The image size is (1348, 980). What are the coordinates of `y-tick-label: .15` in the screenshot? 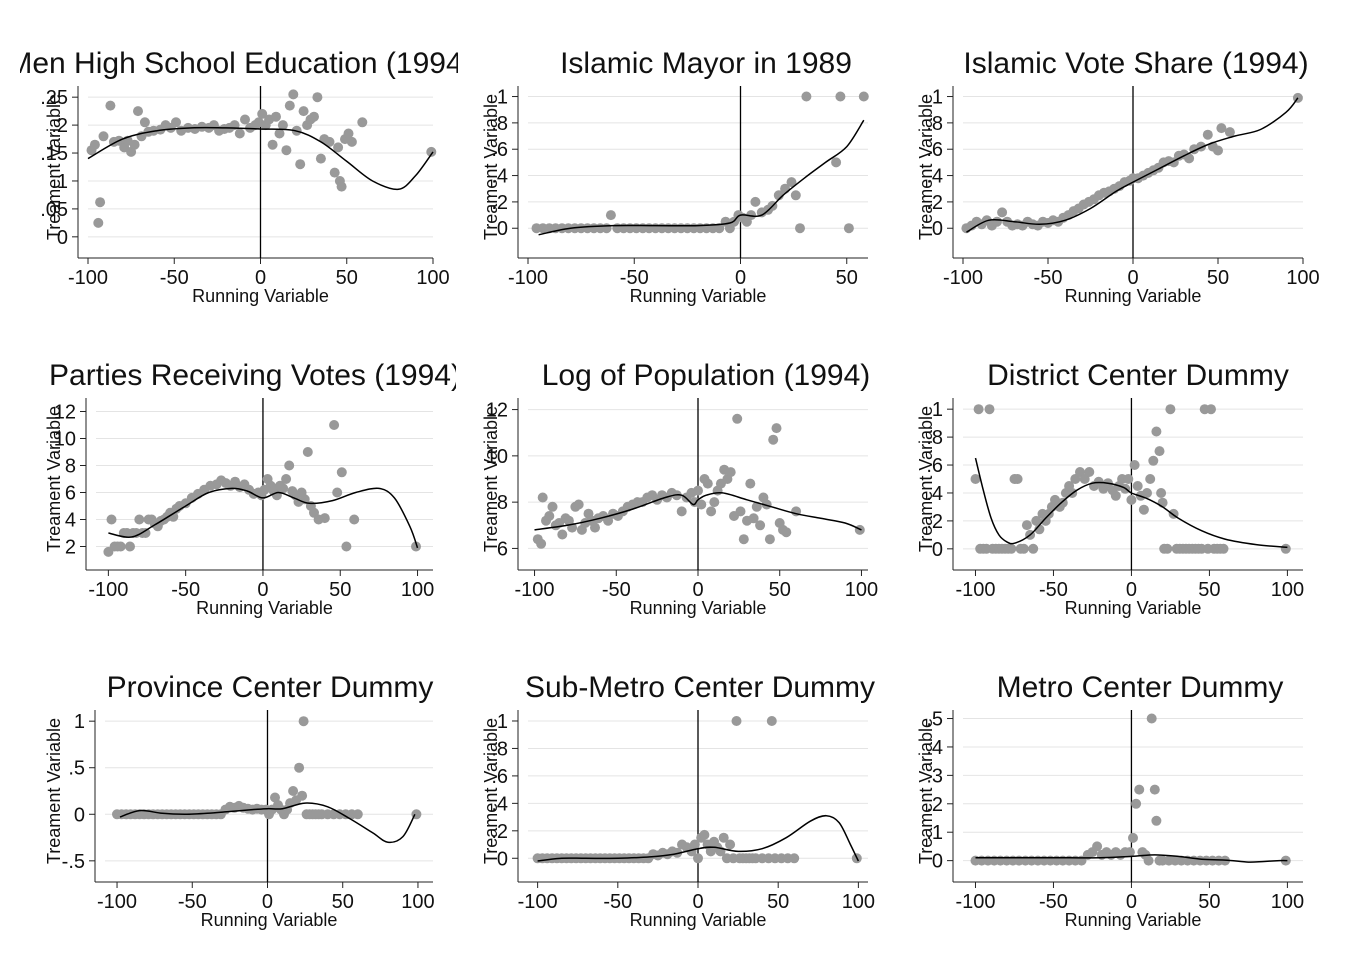 It's located at (54, 154).